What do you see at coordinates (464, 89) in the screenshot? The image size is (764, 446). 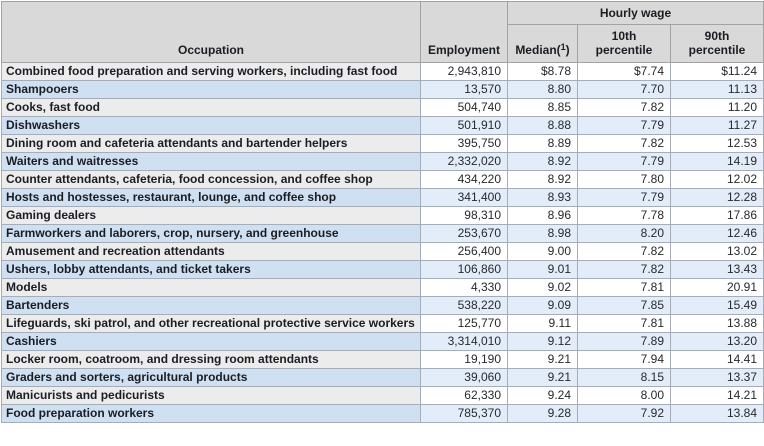 I see `employment-cell: 13,570` at bounding box center [464, 89].